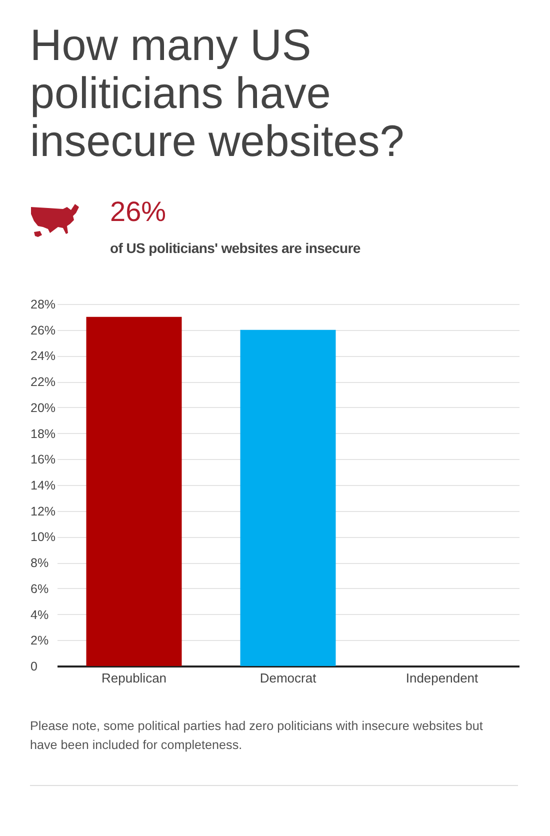  What do you see at coordinates (43, 305) in the screenshot?
I see `y-tick-label: 28%` at bounding box center [43, 305].